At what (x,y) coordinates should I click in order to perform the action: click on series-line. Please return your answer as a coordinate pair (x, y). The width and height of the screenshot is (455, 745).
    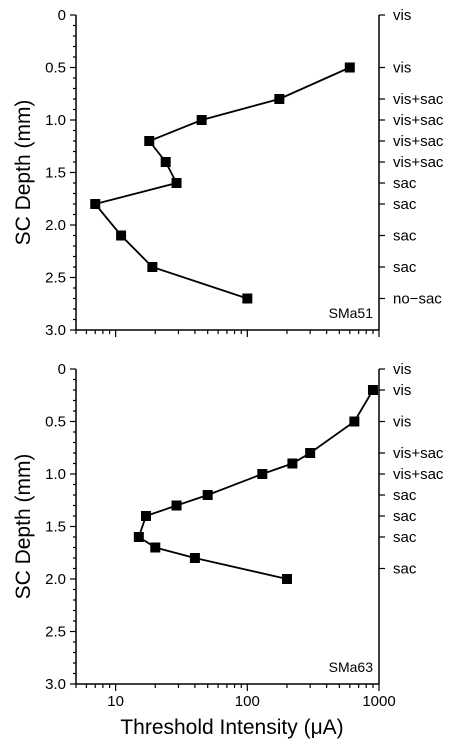
    Looking at the image, I should click on (256, 484).